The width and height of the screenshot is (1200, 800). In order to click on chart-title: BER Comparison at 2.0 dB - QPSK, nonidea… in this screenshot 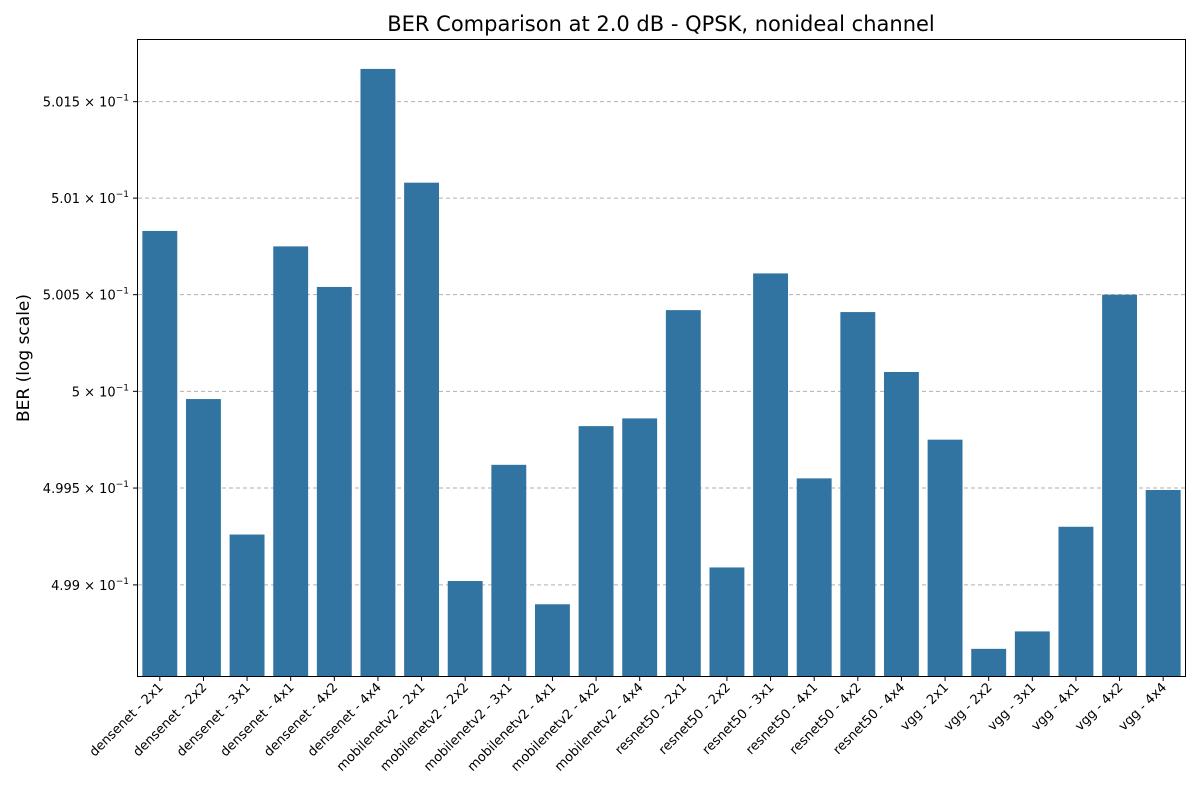, I will do `click(661, 24)`.